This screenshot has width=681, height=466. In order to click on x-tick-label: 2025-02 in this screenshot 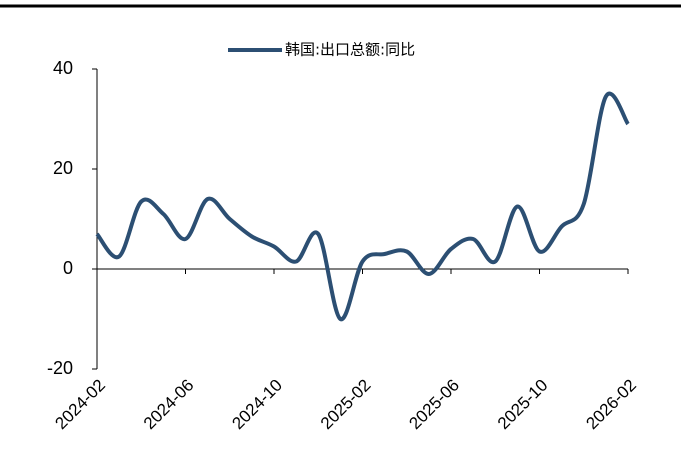, I will do `click(346, 405)`.